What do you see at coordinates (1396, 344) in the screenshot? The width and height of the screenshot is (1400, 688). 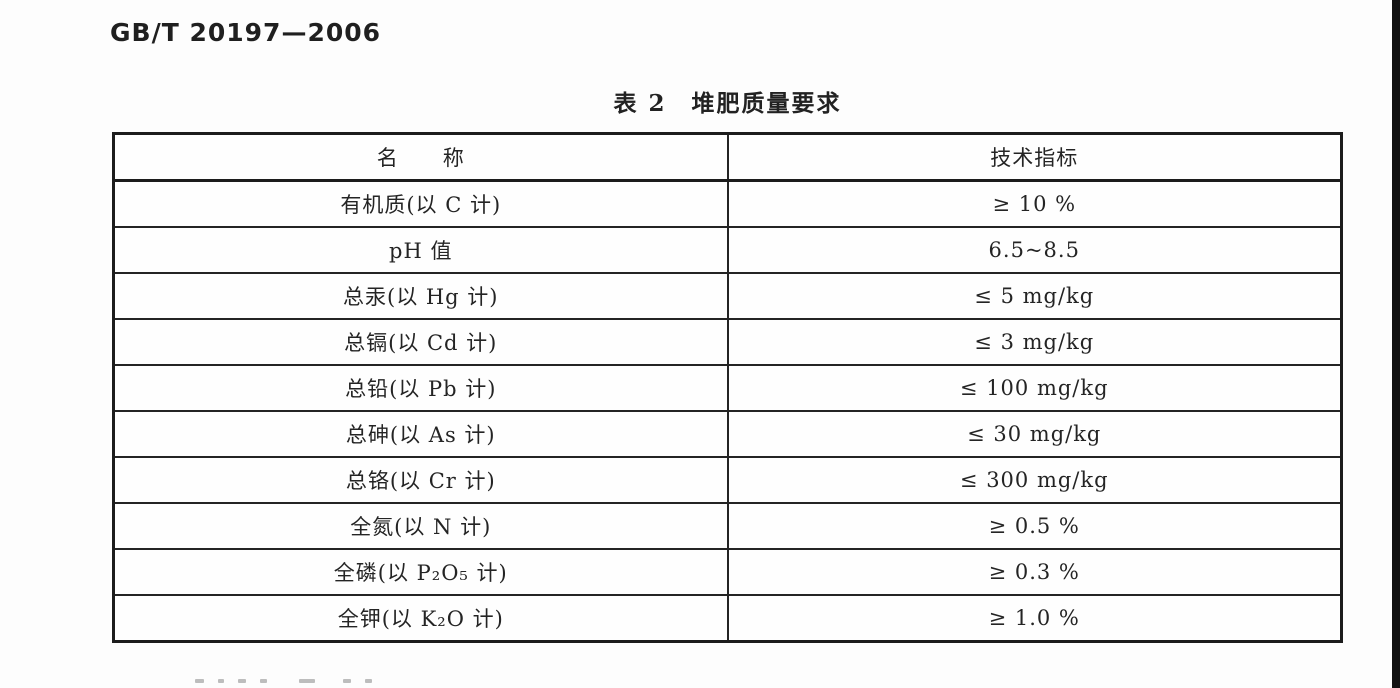 I see `scanner-edge-strip` at bounding box center [1396, 344].